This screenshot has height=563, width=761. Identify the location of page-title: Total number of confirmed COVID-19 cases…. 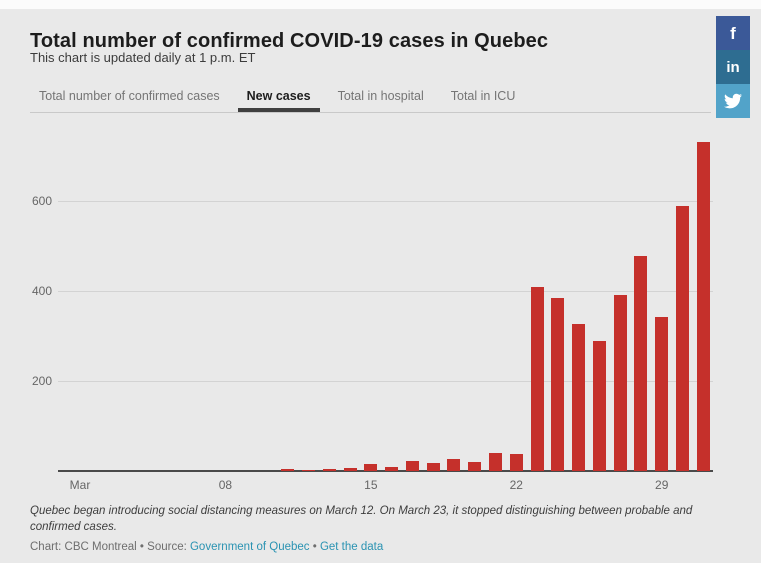
(289, 41).